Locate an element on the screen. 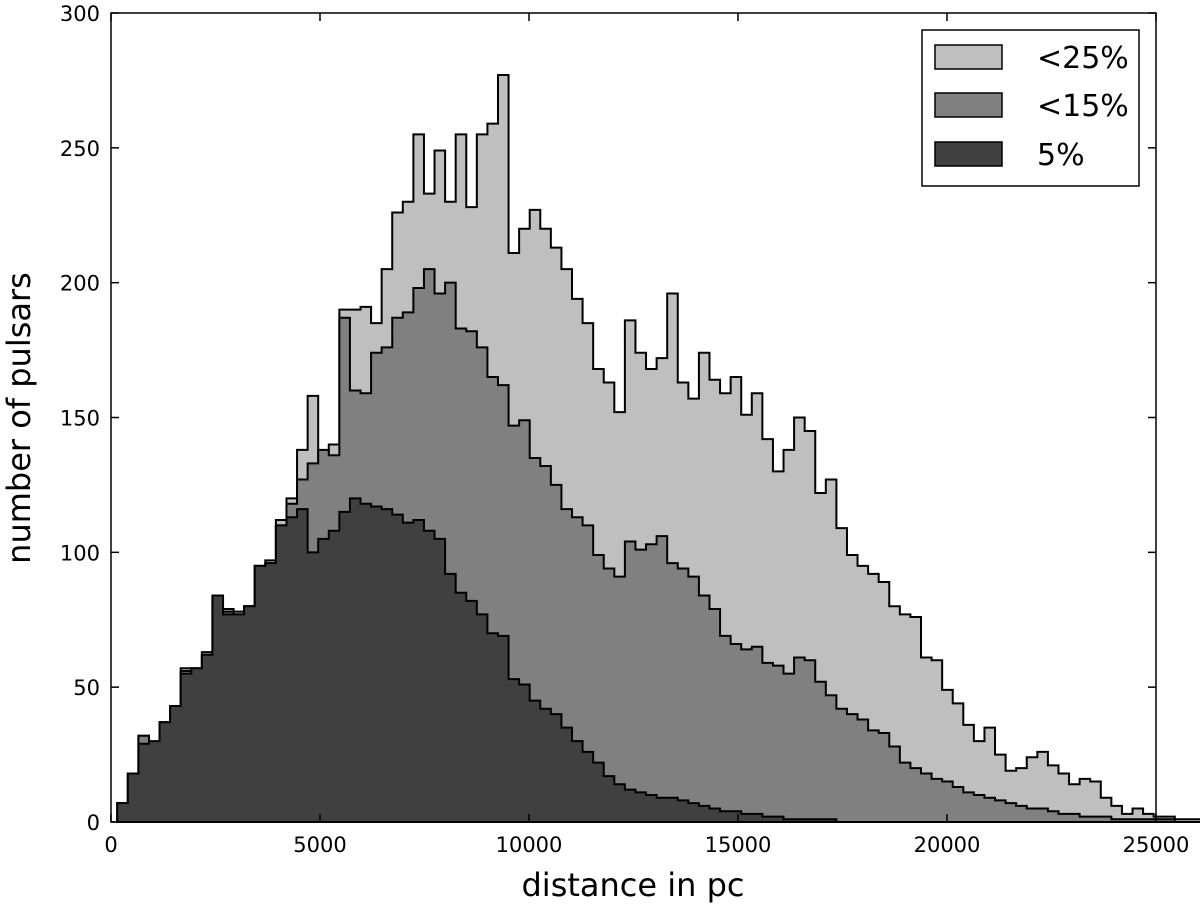 Image resolution: width=1200 pixels, height=908 pixels. legend-swatch-lt15 is located at coordinates (968, 105).